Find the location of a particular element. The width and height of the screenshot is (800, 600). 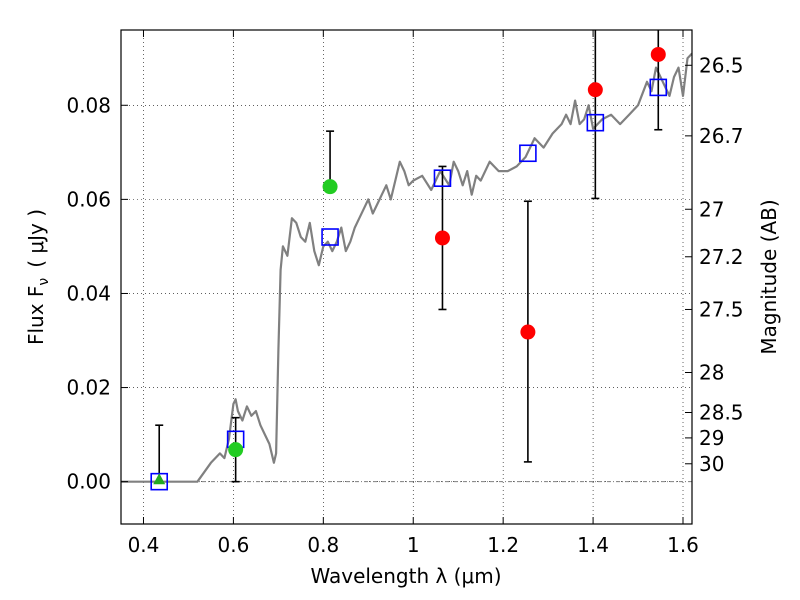

y2-tick-label: 26.7 is located at coordinates (721, 136).